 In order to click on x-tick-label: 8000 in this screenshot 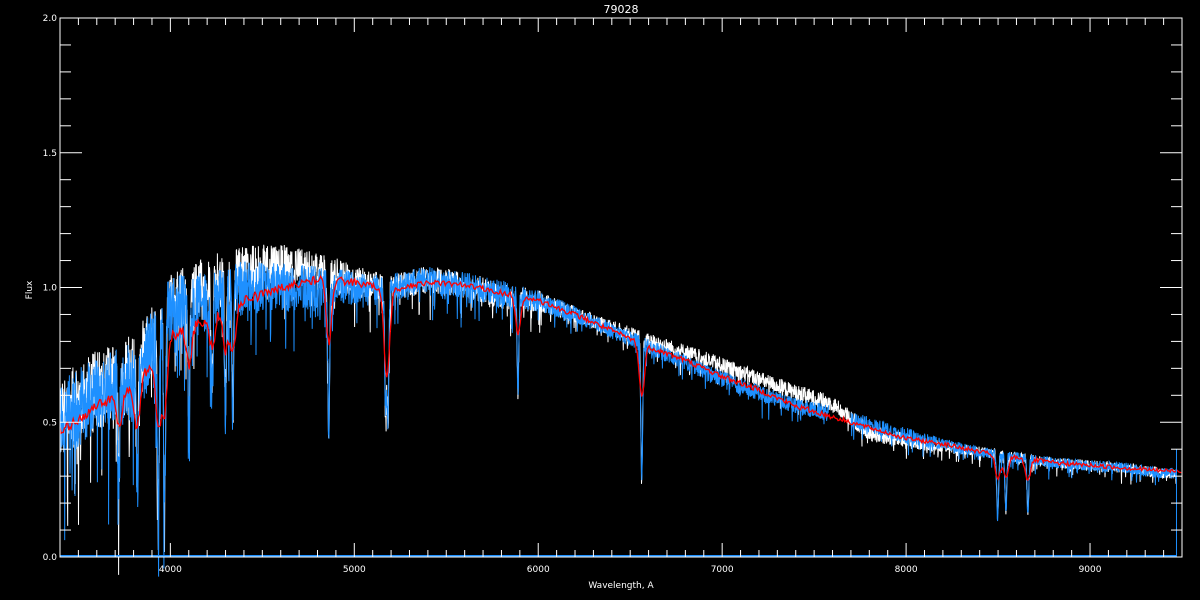, I will do `click(906, 570)`.